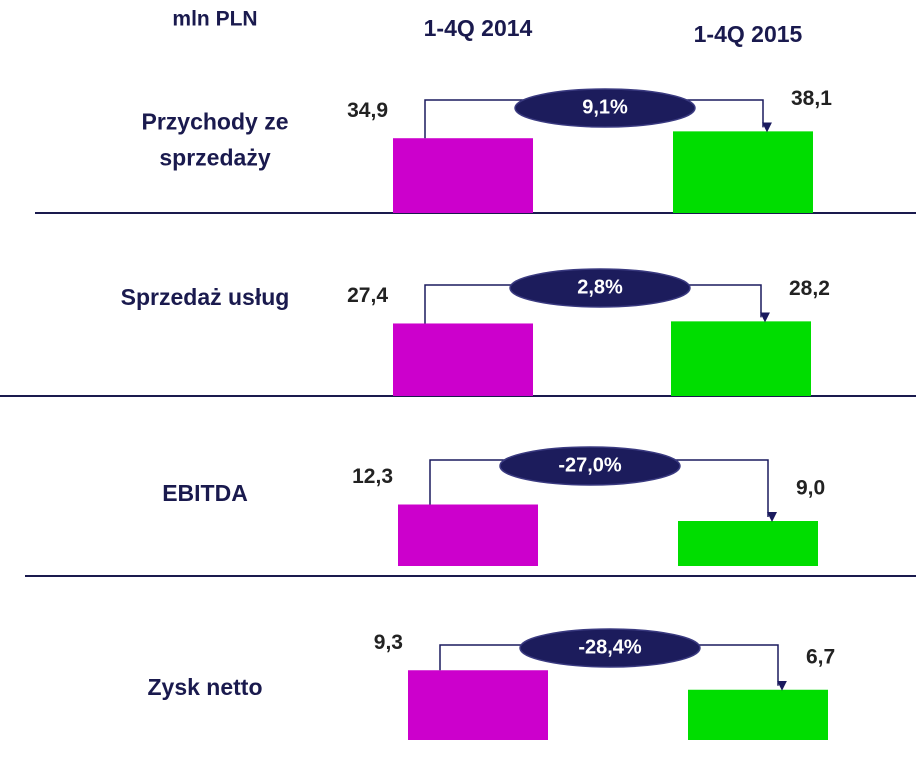  Describe the element at coordinates (388, 642) in the screenshot. I see `value-label: 9,3` at that location.